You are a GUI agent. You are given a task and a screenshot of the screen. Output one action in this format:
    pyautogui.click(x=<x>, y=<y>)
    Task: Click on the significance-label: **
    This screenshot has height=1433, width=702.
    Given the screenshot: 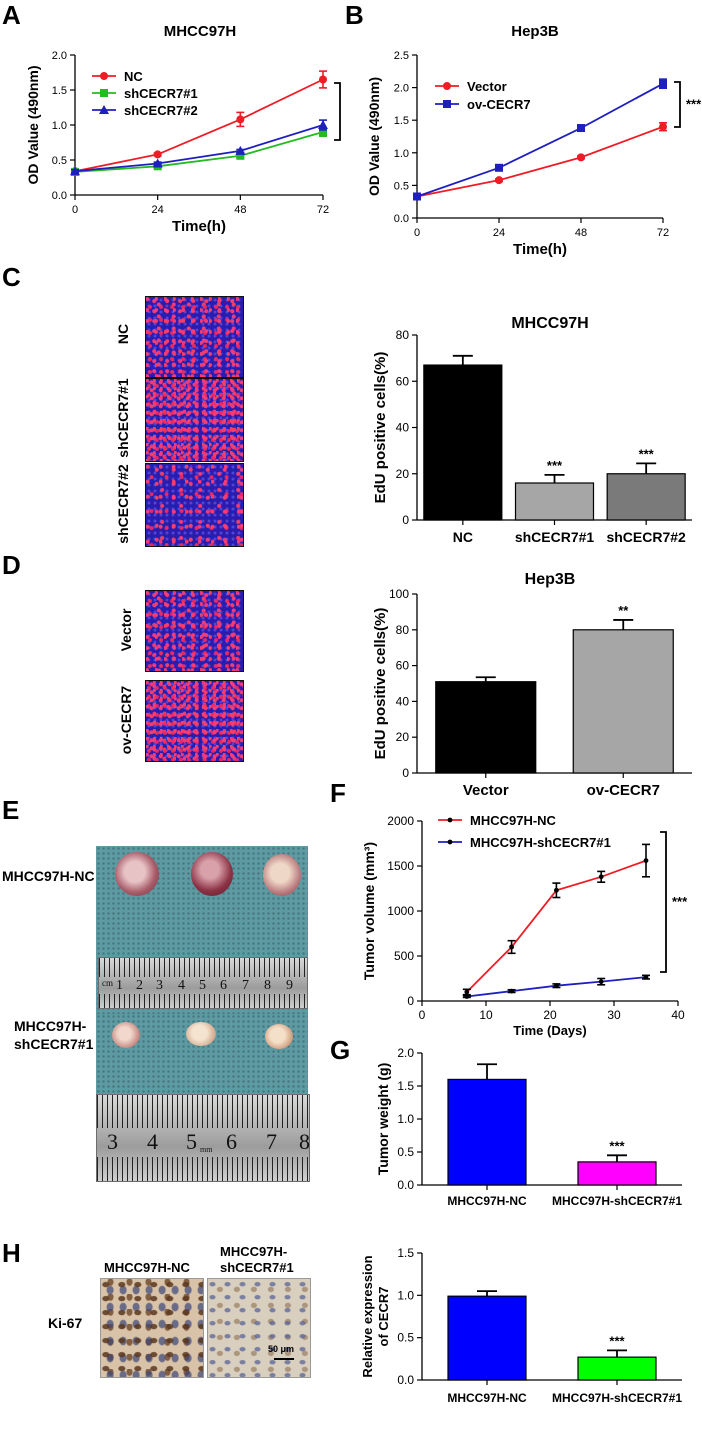 What is the action you would take?
    pyautogui.click(x=623, y=610)
    